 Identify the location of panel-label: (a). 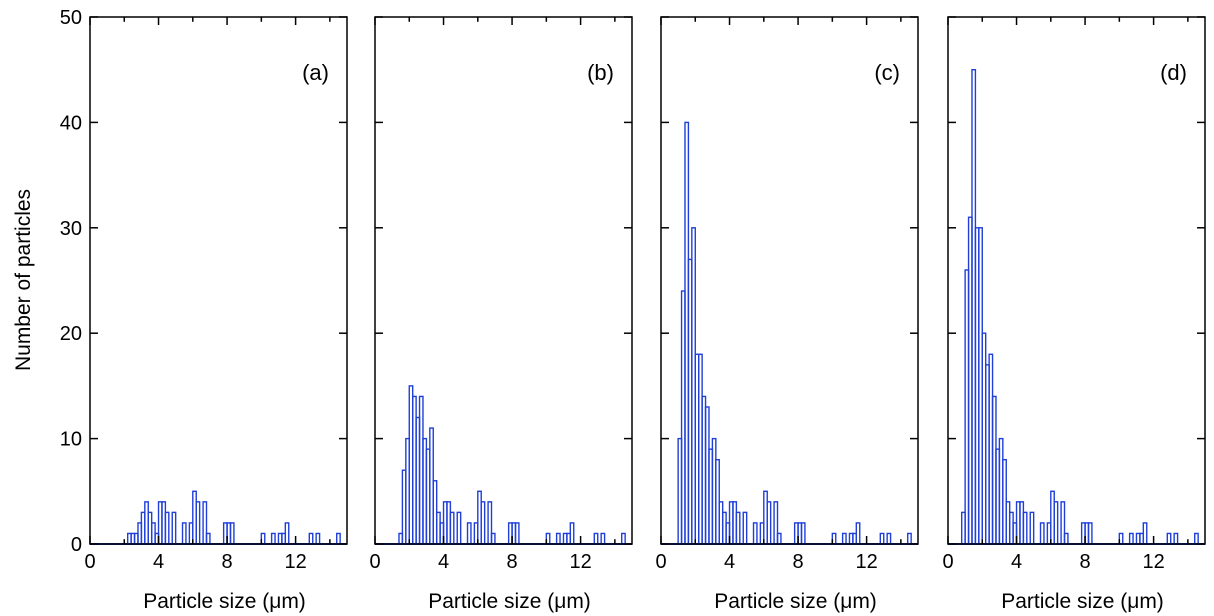
(315, 72).